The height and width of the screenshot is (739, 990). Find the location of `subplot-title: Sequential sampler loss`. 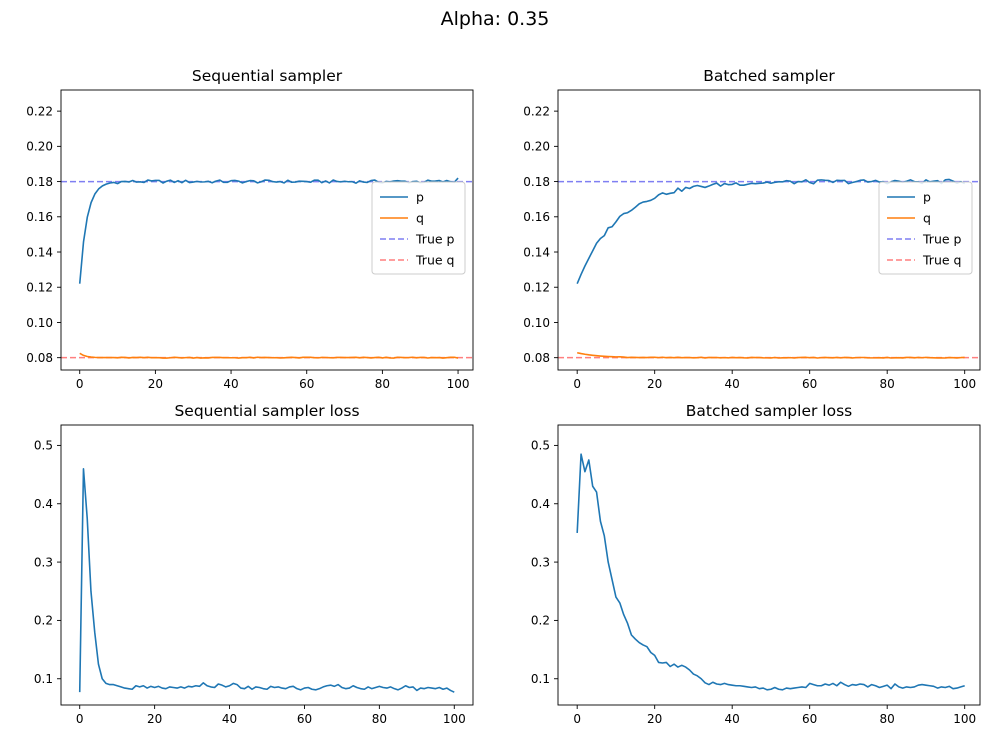

subplot-title: Sequential sampler loss is located at coordinates (266, 411).